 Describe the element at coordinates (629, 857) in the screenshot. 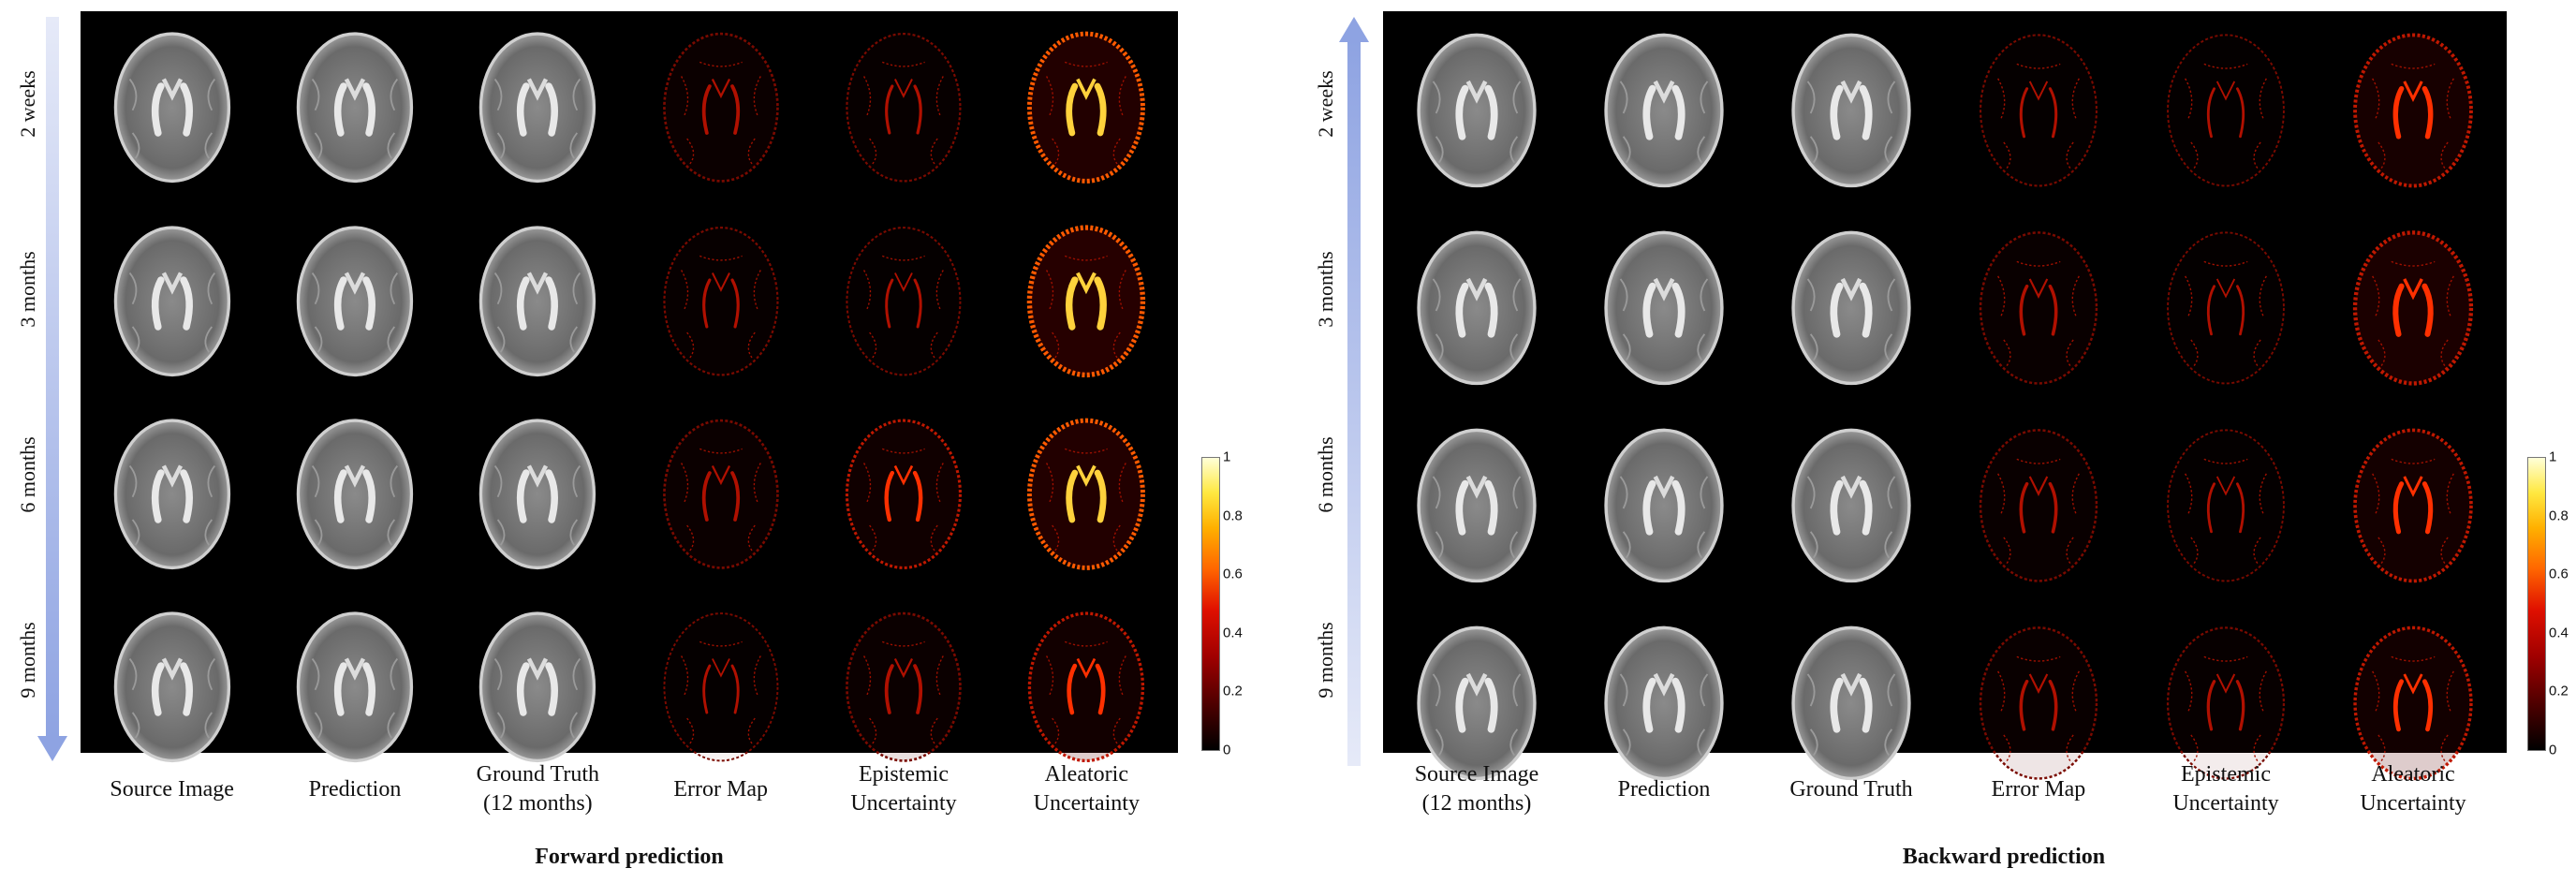

I see `forward-caption: Forward prediction` at that location.